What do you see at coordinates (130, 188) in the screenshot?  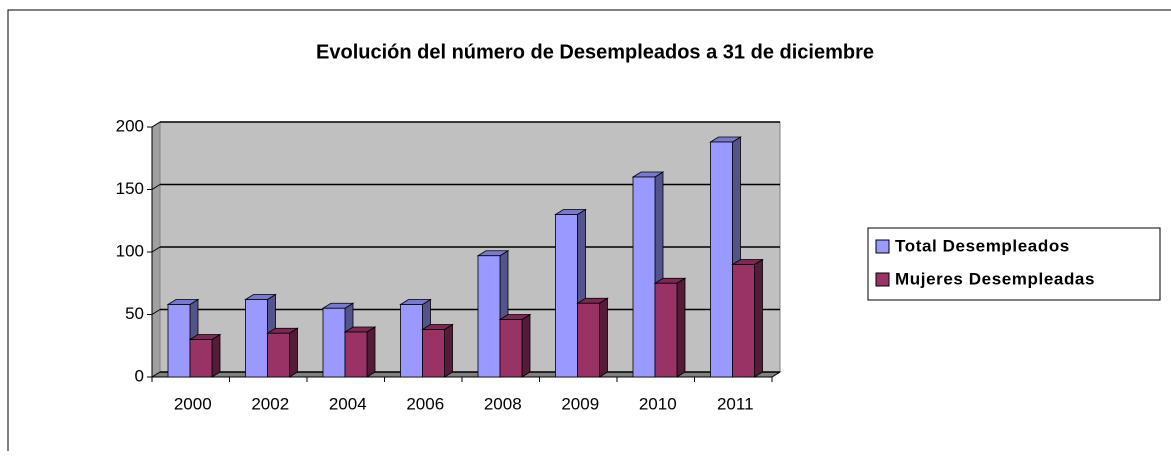 I see `y-tick-label: 150` at bounding box center [130, 188].